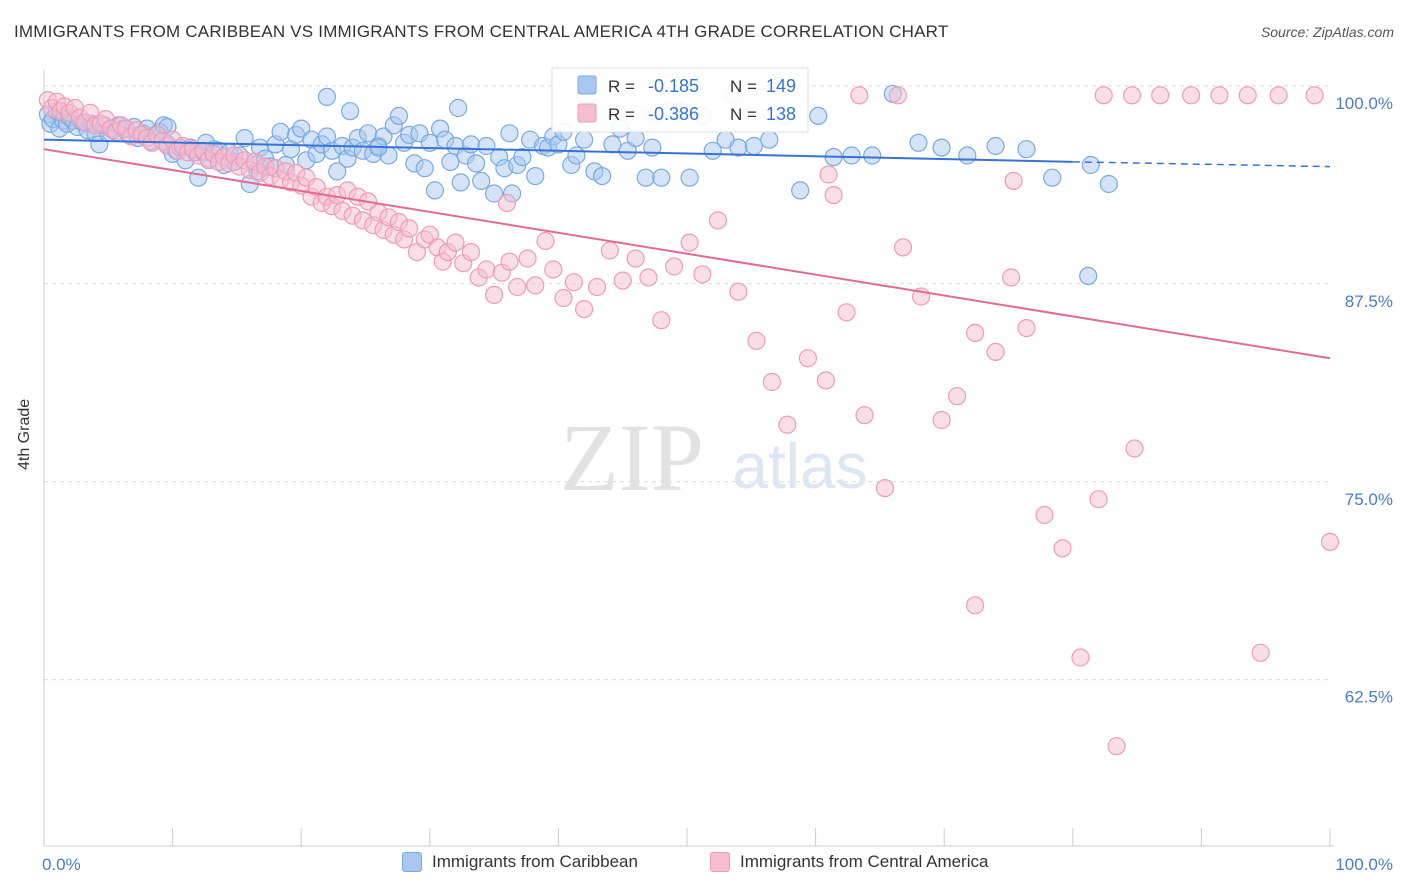 This screenshot has height=892, width=1406. I want to click on y-tick-label: 100.0%, so click(1364, 103).